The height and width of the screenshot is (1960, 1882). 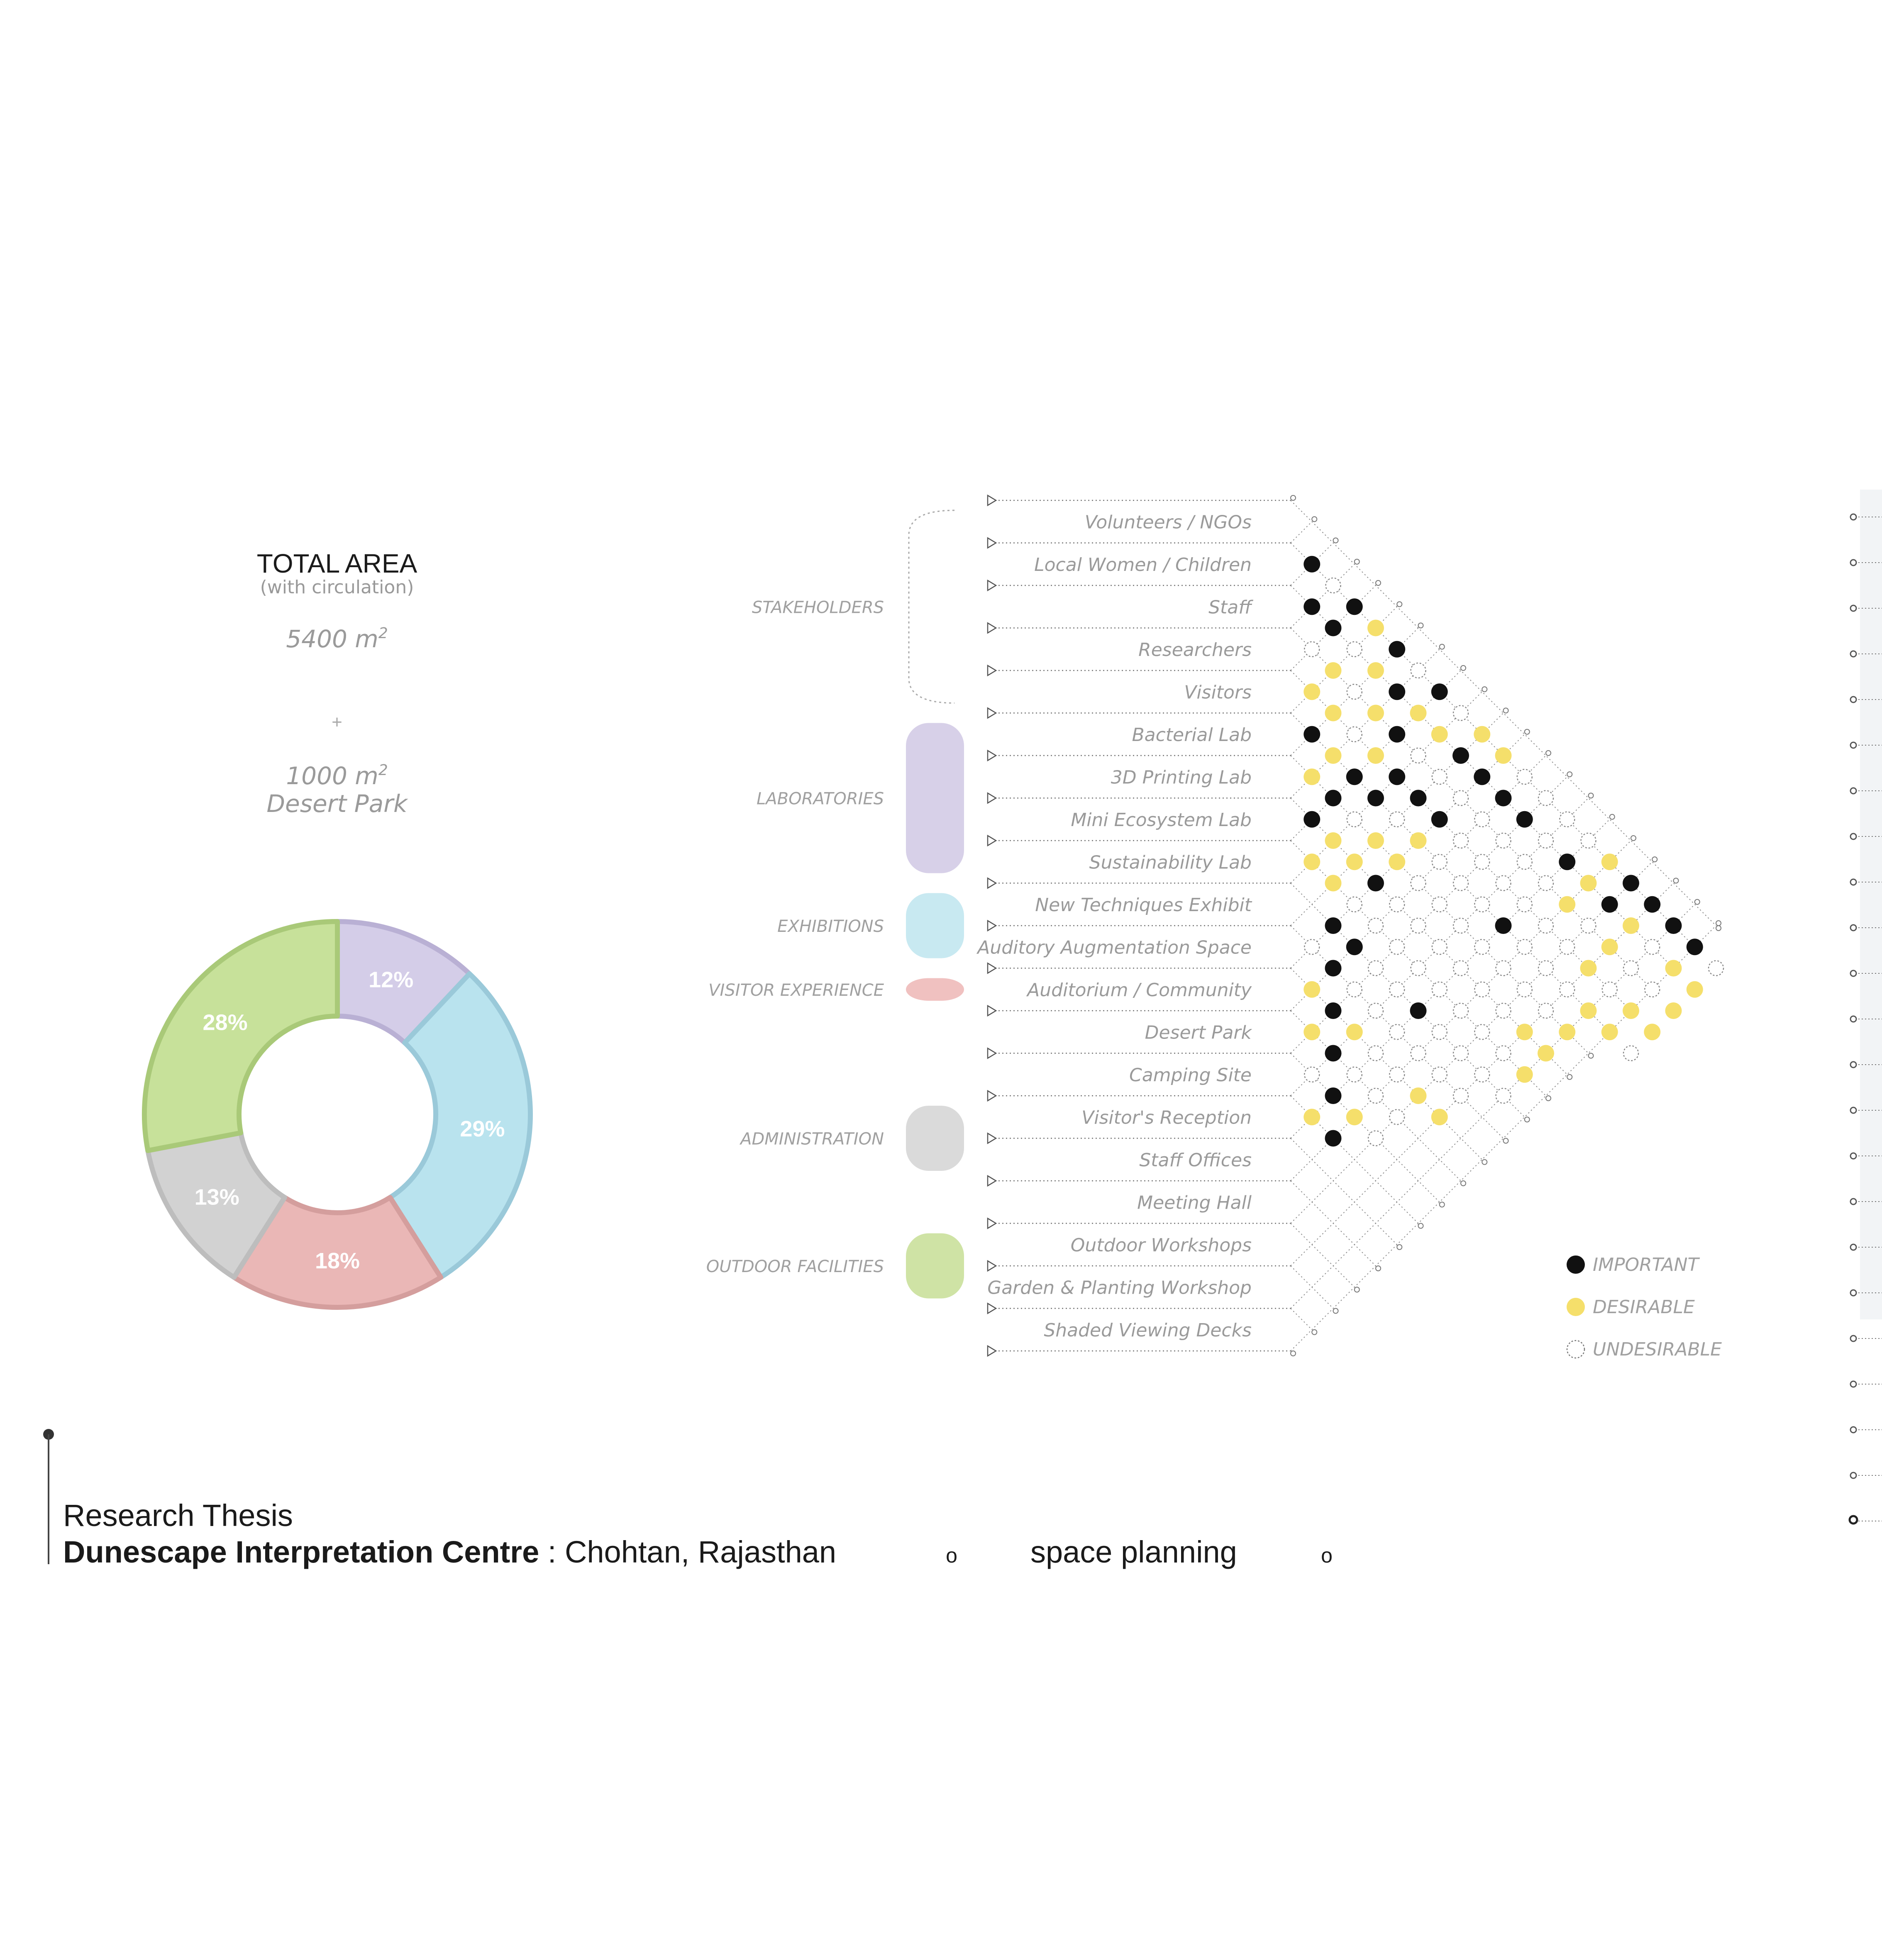 I want to click on space-label: Desert Park, so click(x=1198, y=1032).